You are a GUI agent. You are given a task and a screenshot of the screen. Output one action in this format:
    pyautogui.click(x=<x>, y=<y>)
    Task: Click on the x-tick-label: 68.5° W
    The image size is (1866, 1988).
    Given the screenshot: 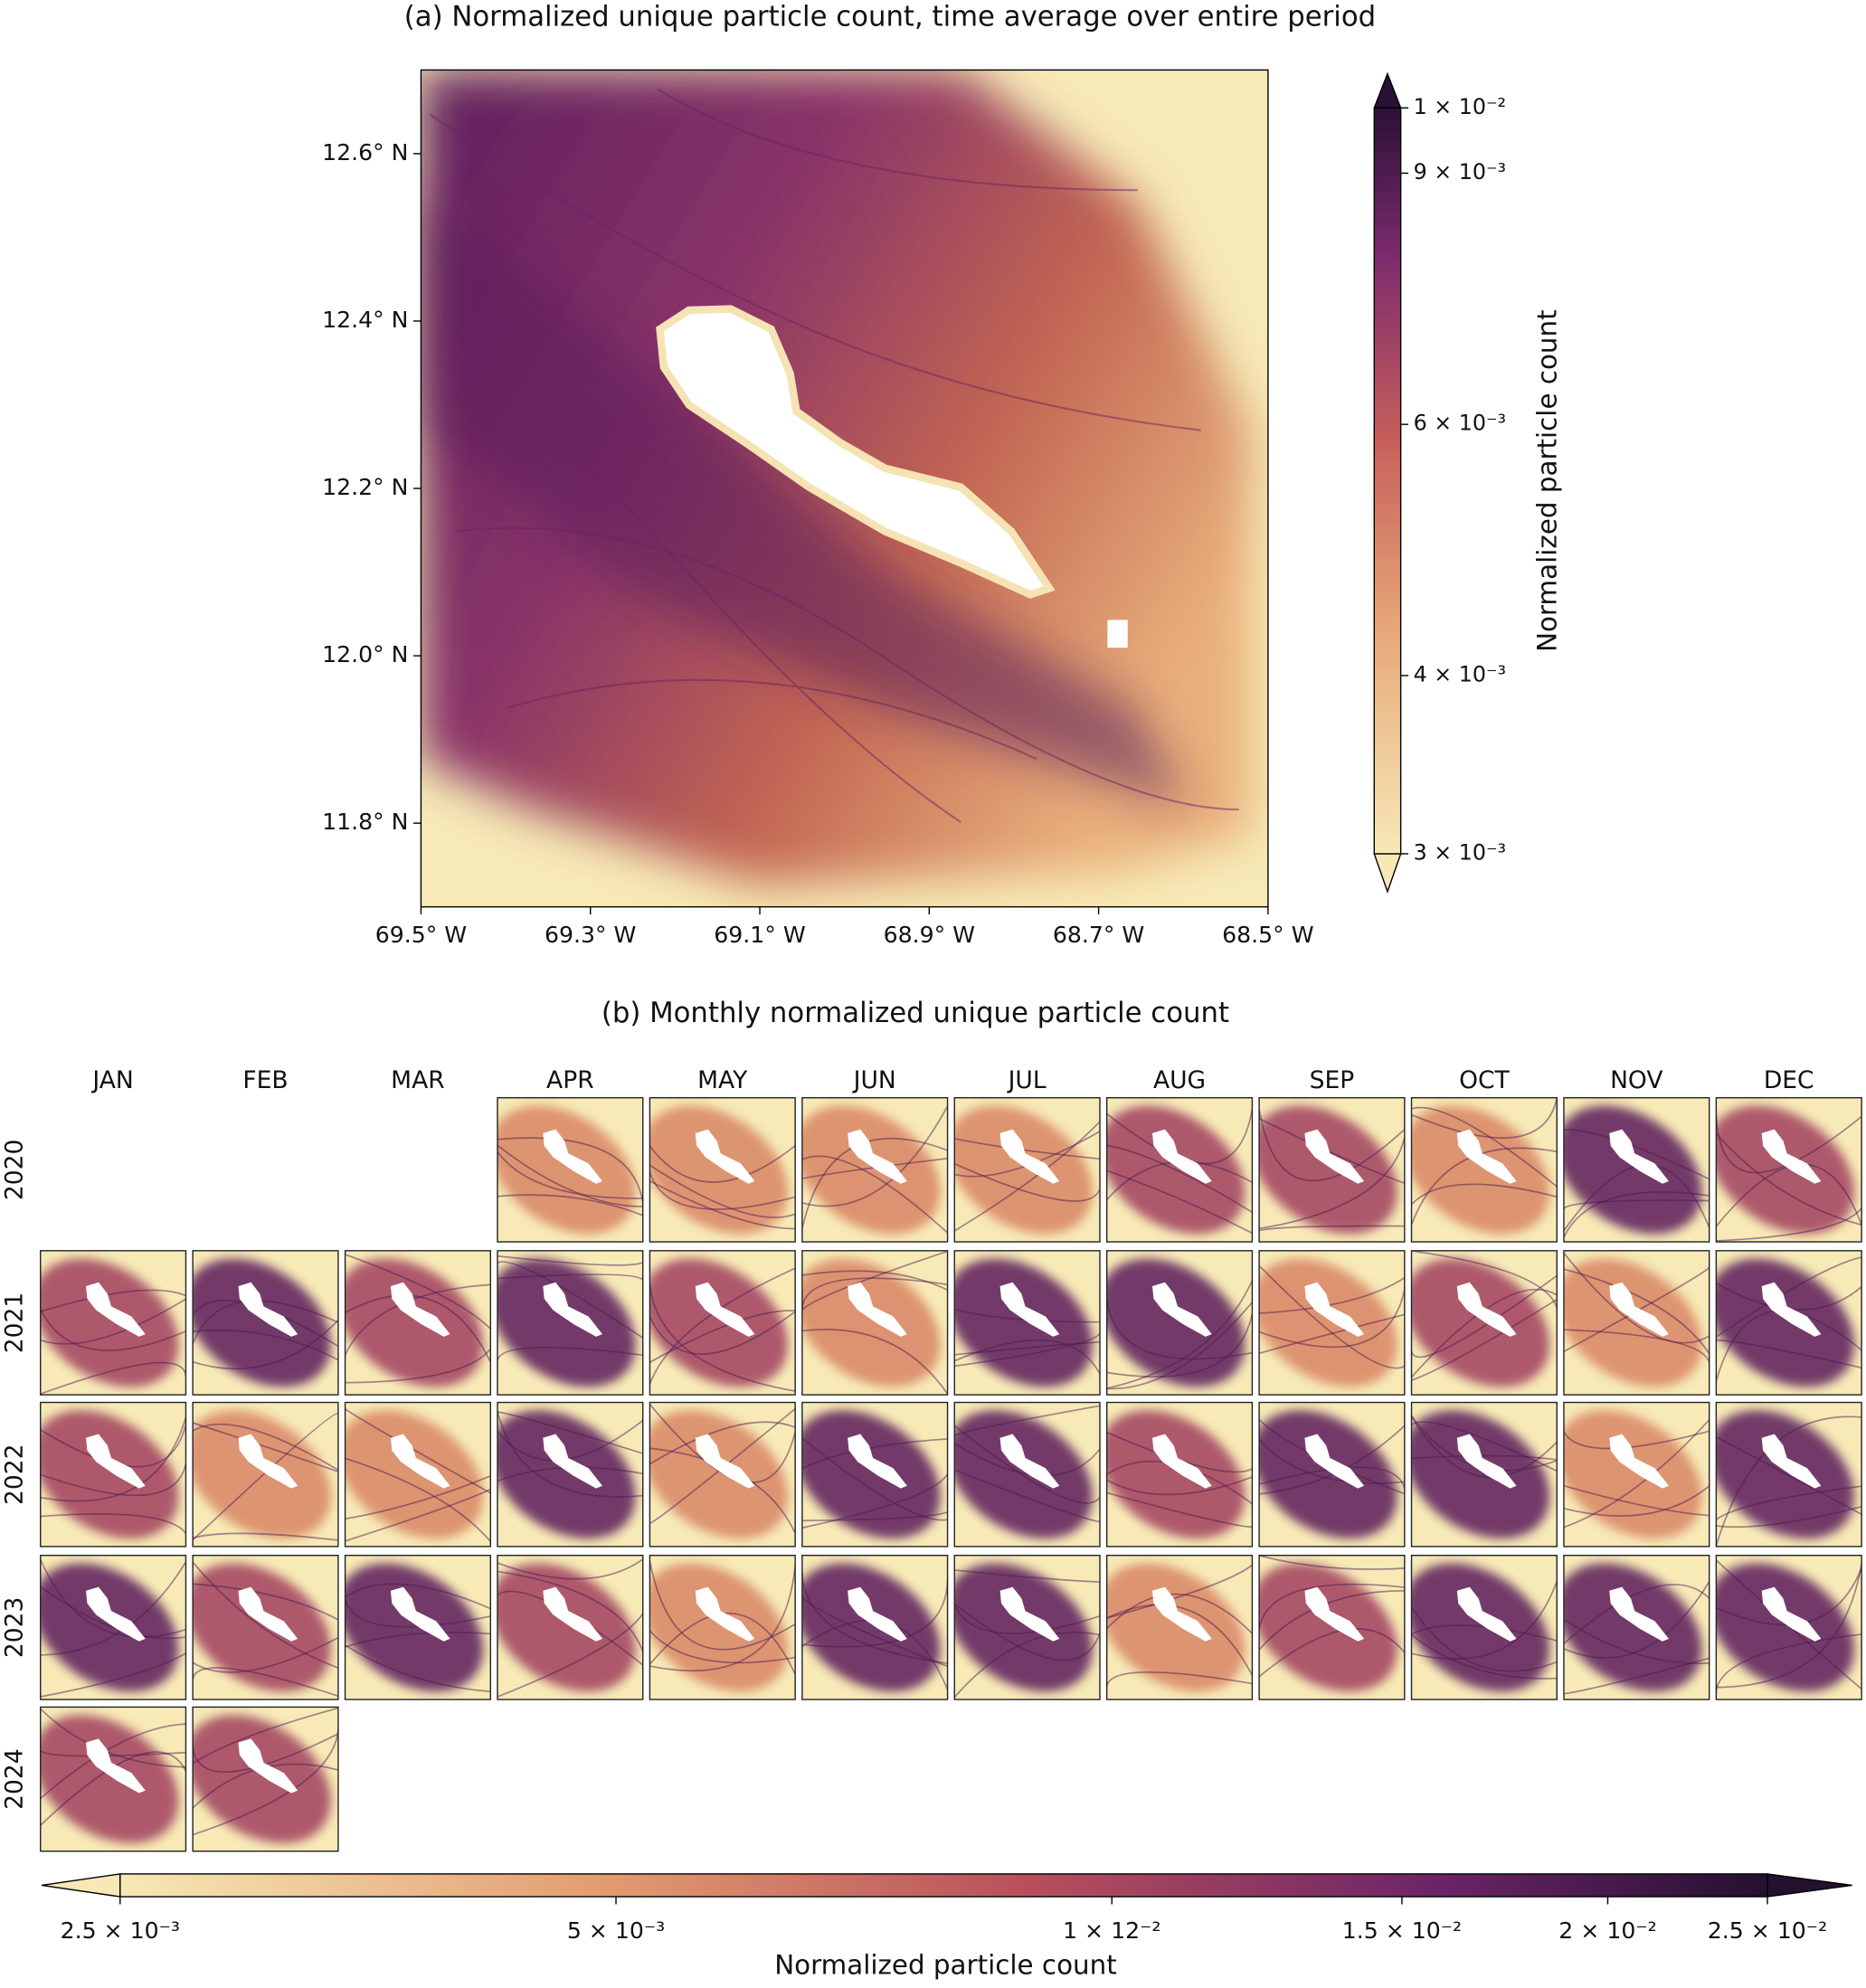 What is the action you would take?
    pyautogui.click(x=1268, y=935)
    